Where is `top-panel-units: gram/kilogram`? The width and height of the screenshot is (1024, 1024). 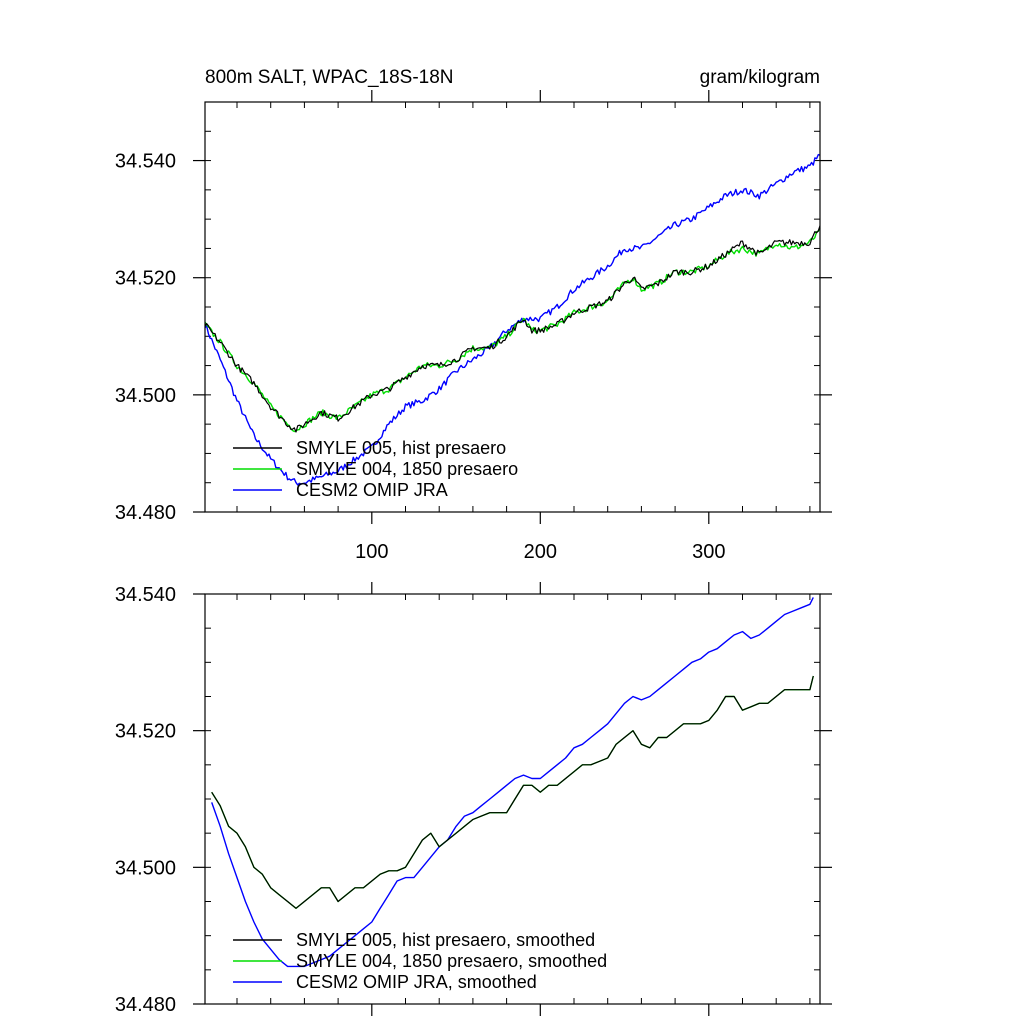 top-panel-units: gram/kilogram is located at coordinates (760, 77).